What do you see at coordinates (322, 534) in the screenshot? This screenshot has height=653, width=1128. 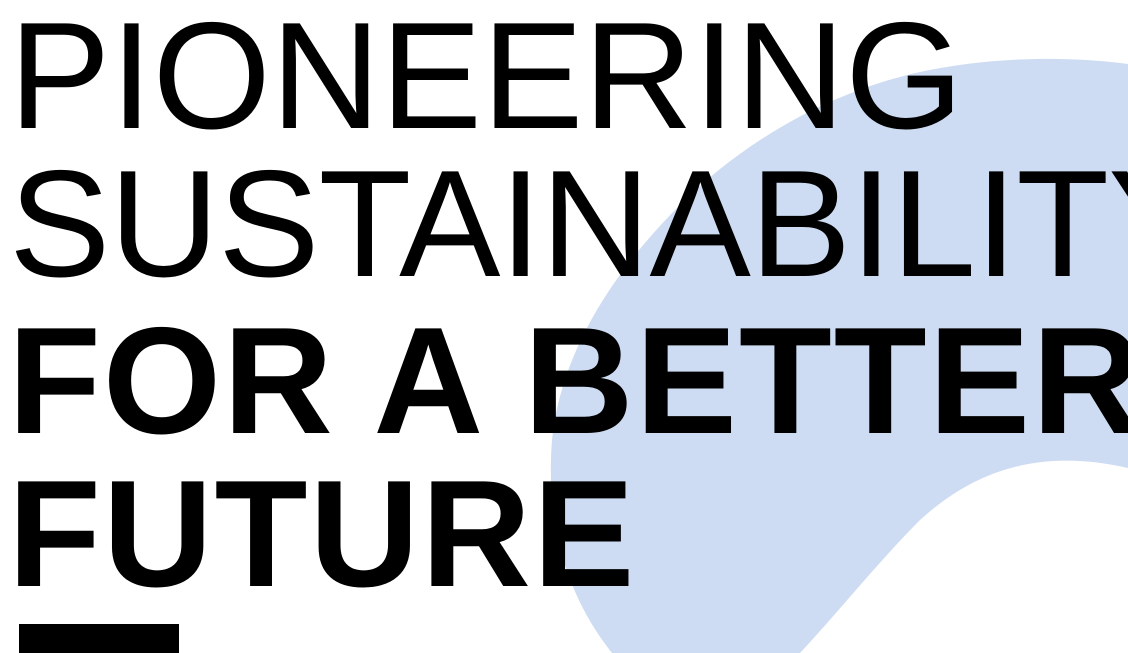 I see `headline-line-4: FUTURE` at bounding box center [322, 534].